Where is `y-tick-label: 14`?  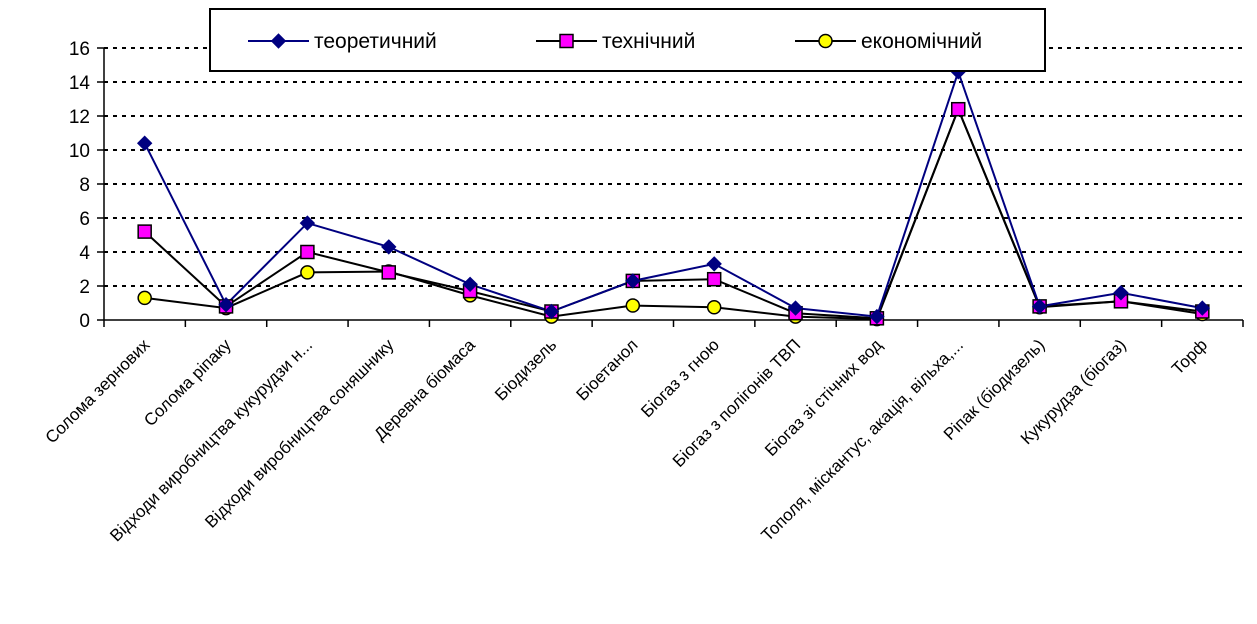
y-tick-label: 14 is located at coordinates (80, 83).